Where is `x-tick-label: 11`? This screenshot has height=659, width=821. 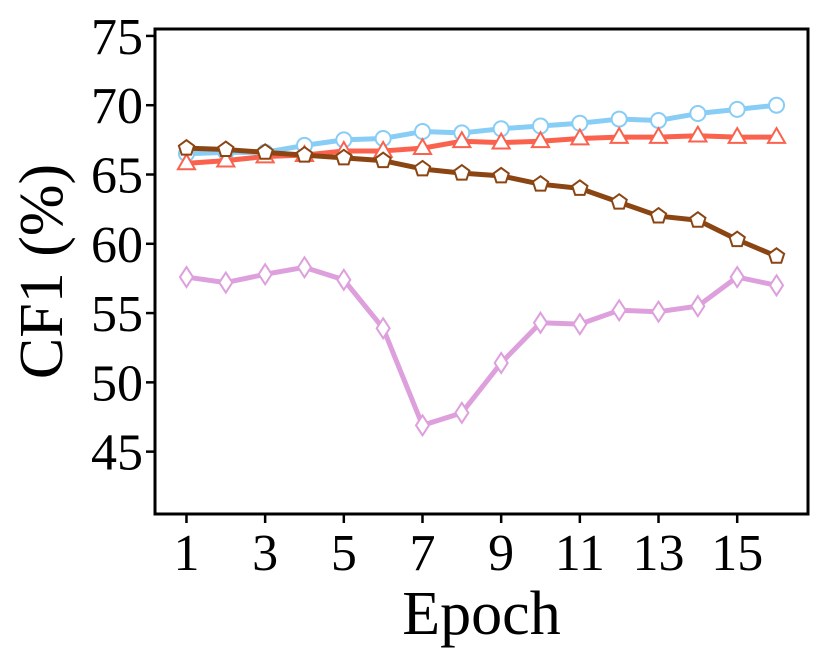
x-tick-label: 11 is located at coordinates (580, 553).